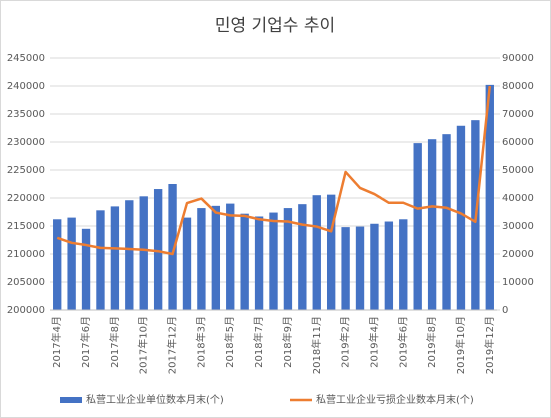  I want to click on x-tick-label: 2019年10月, so click(460, 345).